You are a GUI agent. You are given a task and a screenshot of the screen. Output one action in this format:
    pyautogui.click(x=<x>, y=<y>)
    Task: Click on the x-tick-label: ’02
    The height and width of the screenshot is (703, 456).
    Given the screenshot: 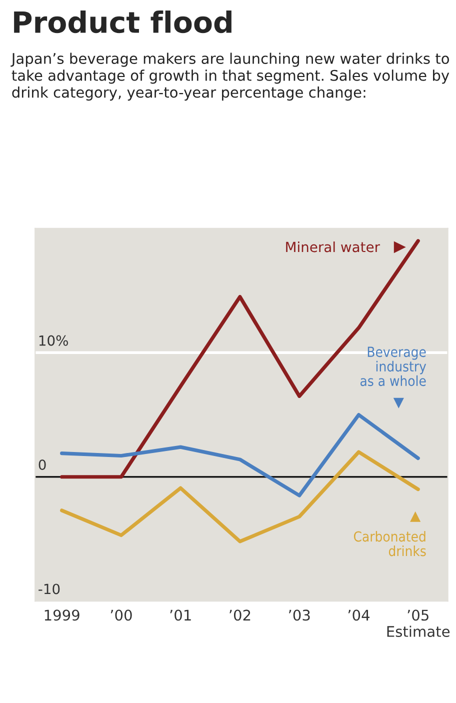 What is the action you would take?
    pyautogui.click(x=240, y=615)
    